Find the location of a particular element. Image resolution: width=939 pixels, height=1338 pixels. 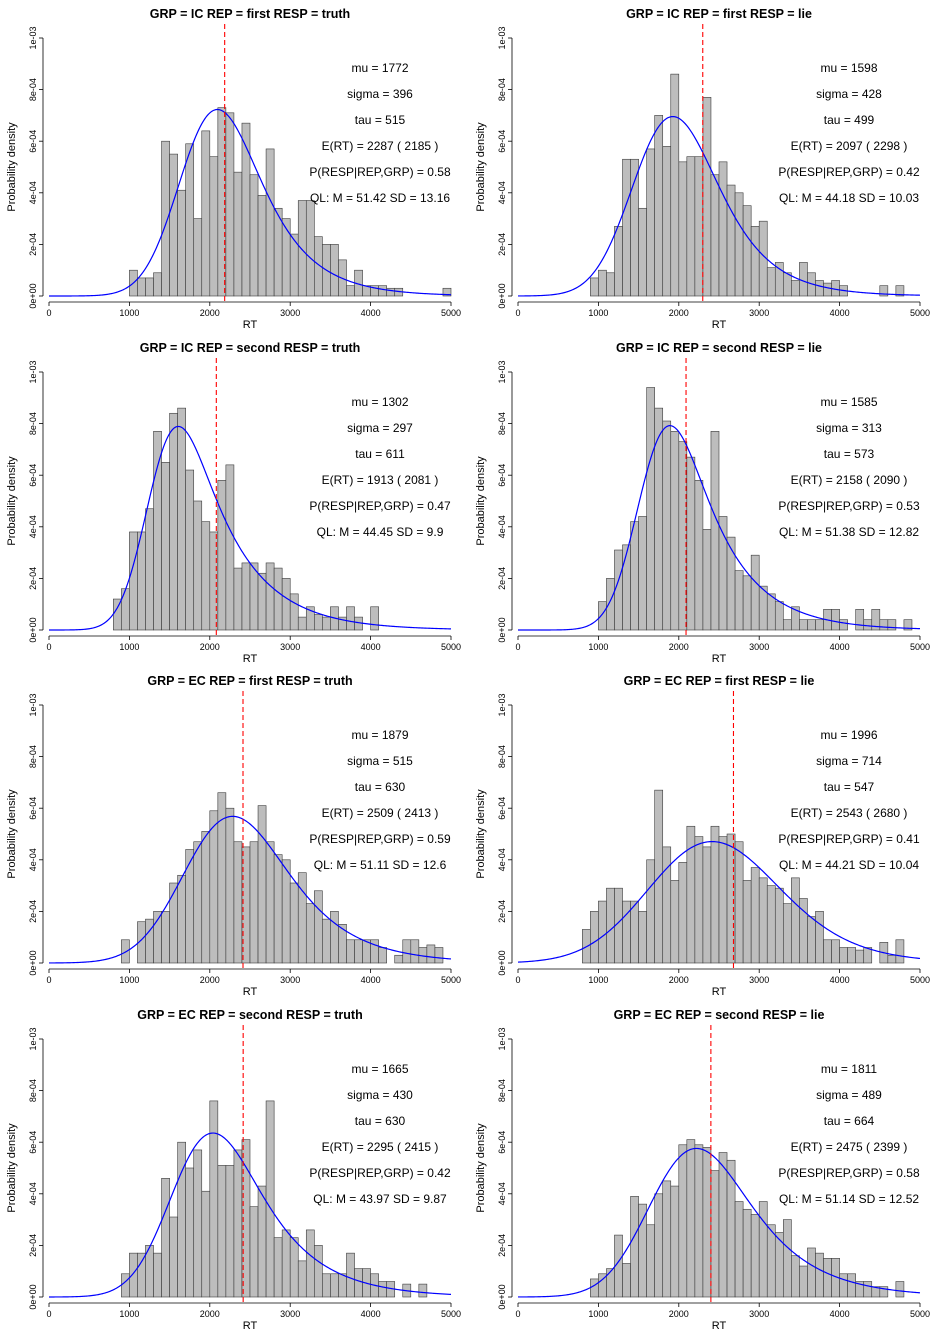

stat-annotation: P(RESP|REP,GRP) = 0.47 is located at coordinates (380, 506).